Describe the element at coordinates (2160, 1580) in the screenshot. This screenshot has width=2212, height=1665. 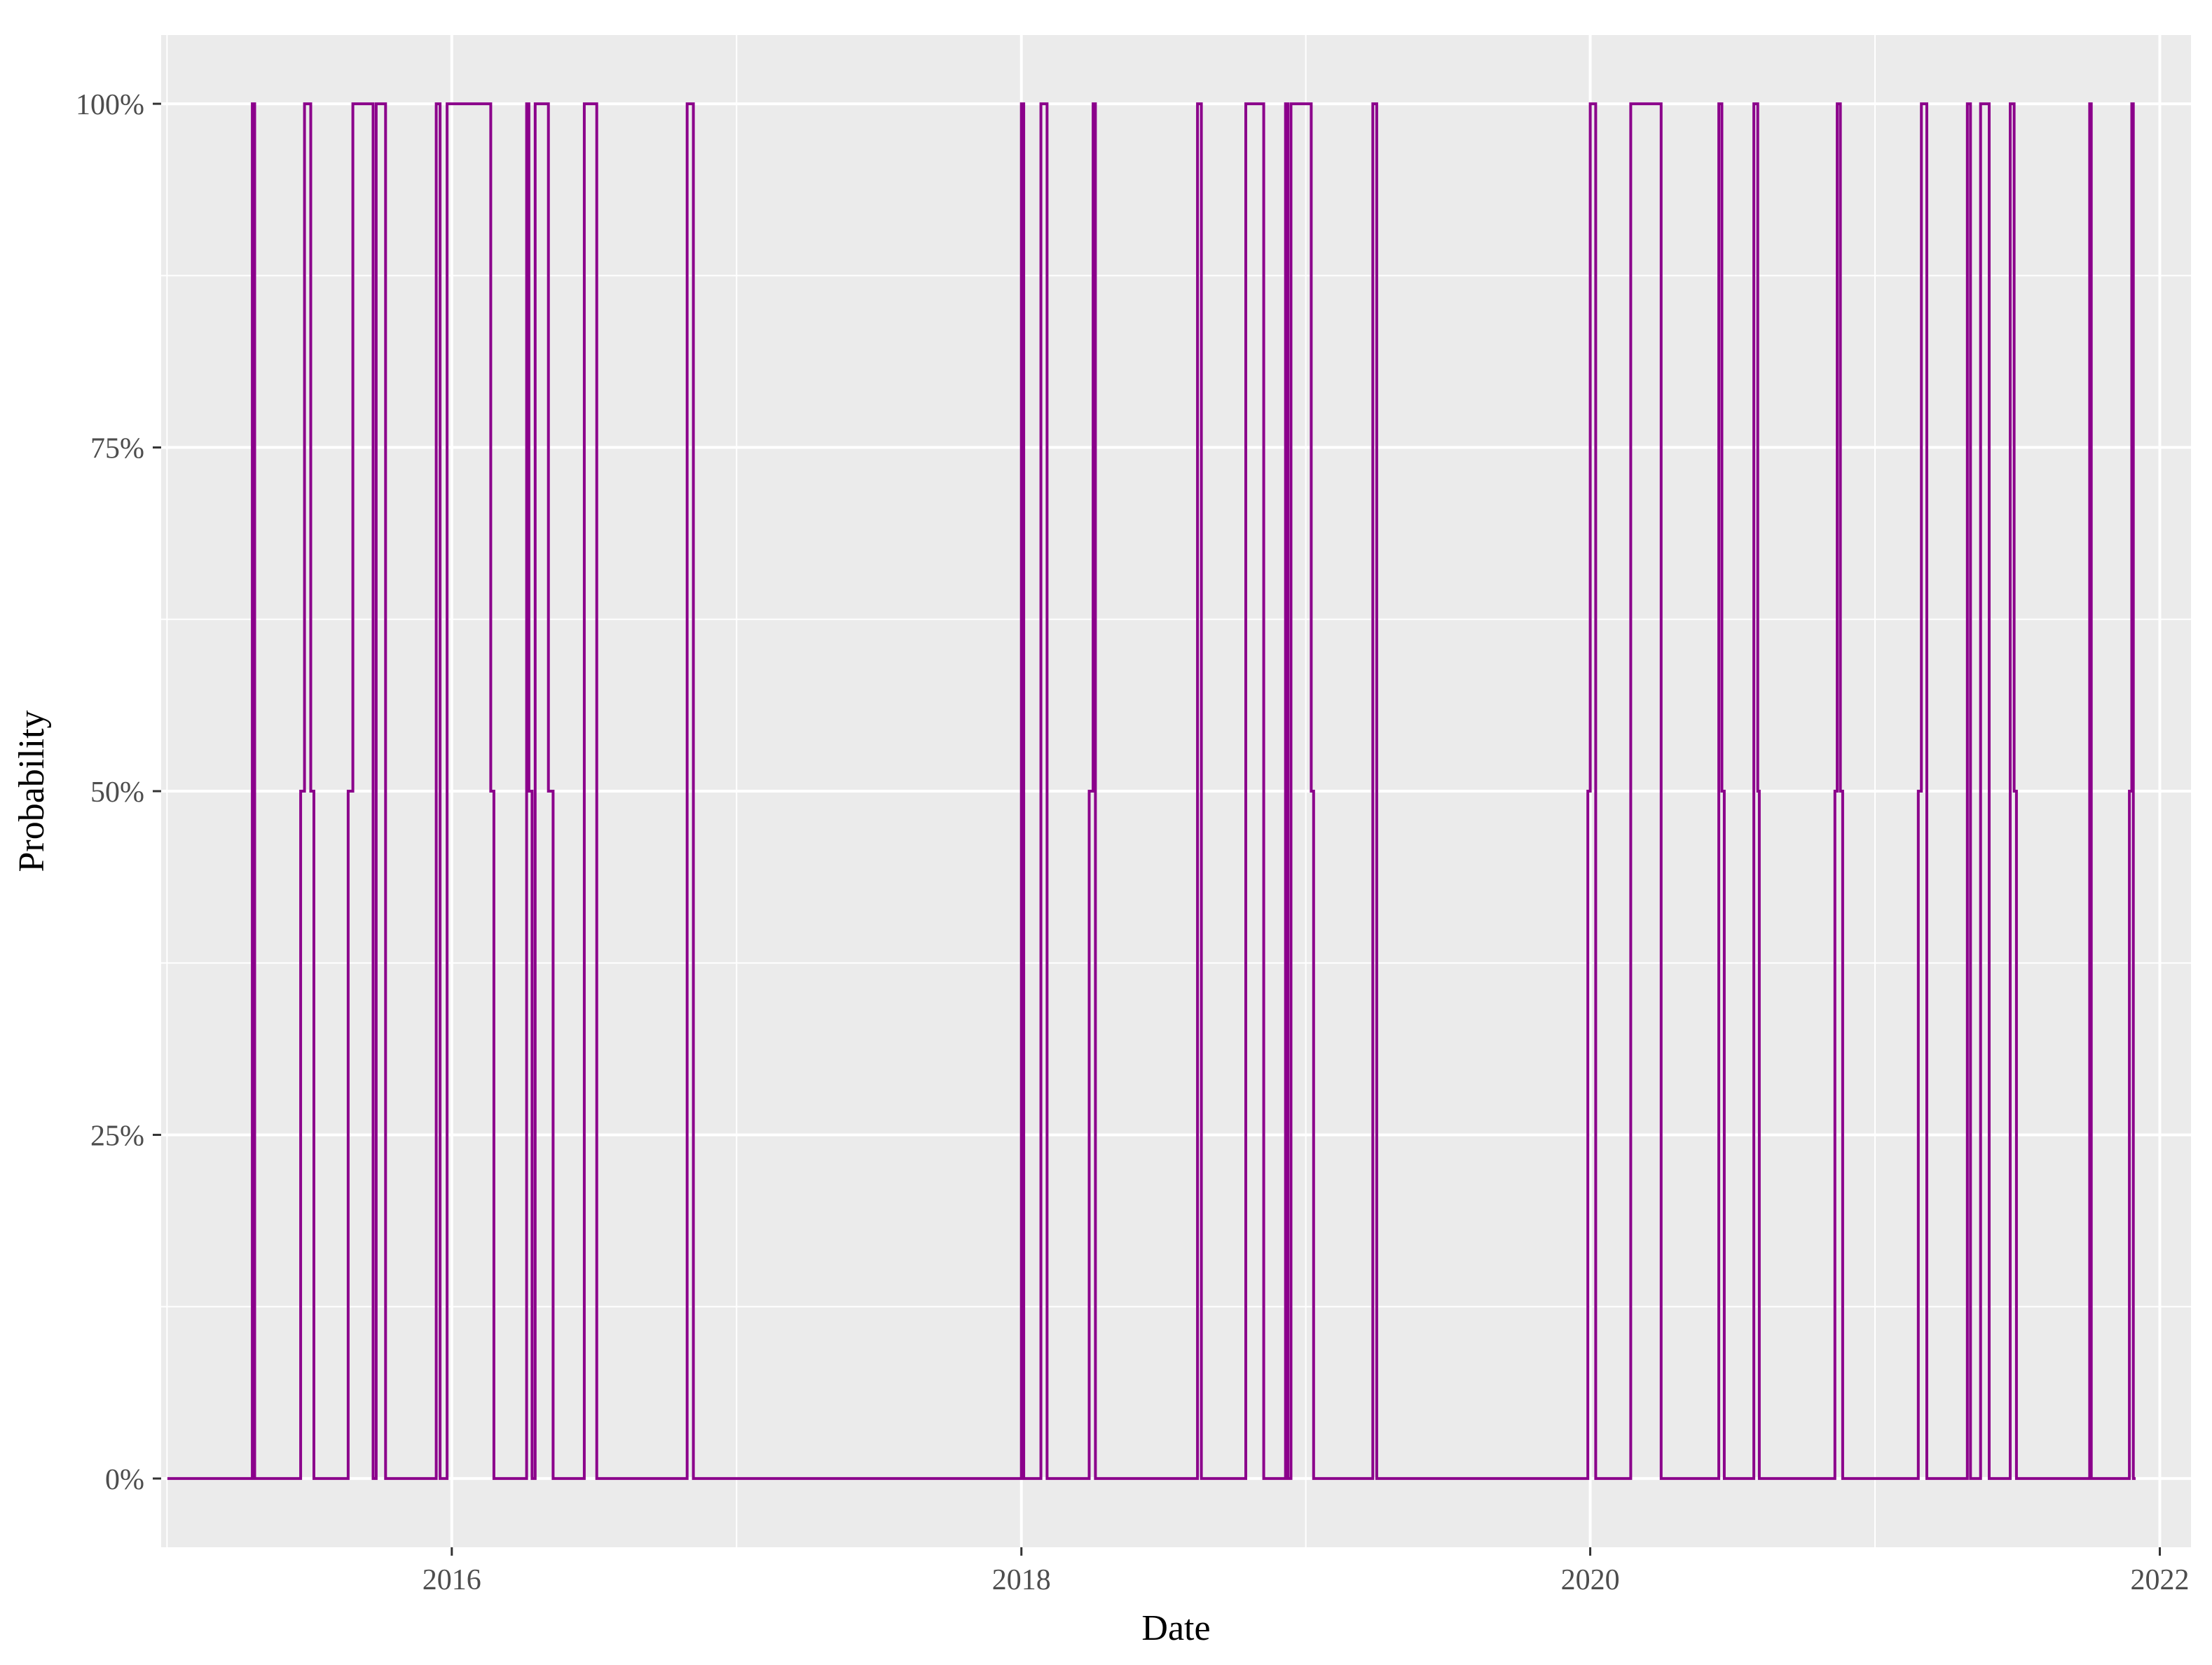
I see `x-tick-label: 2022` at that location.